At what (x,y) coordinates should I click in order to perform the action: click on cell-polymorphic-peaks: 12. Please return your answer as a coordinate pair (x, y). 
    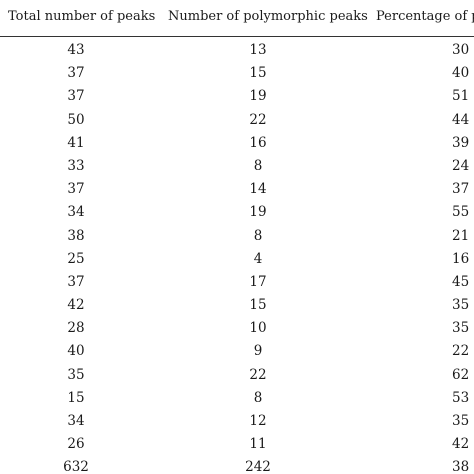
    Looking at the image, I should click on (258, 421).